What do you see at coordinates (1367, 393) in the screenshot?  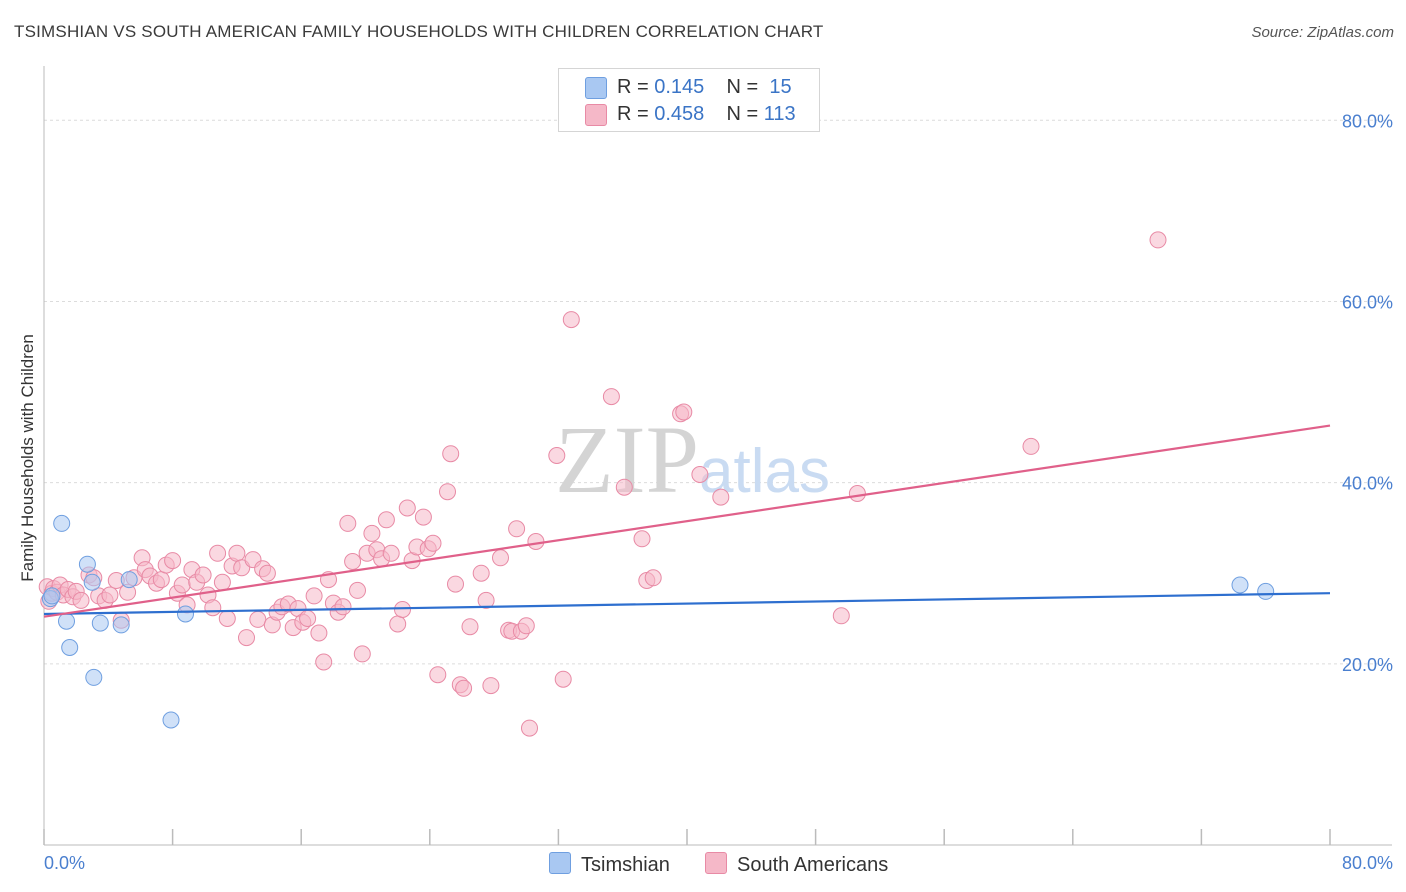 I see `y-tick-labels: 20.0% 40.0% 60.0% 80.0%` at bounding box center [1367, 393].